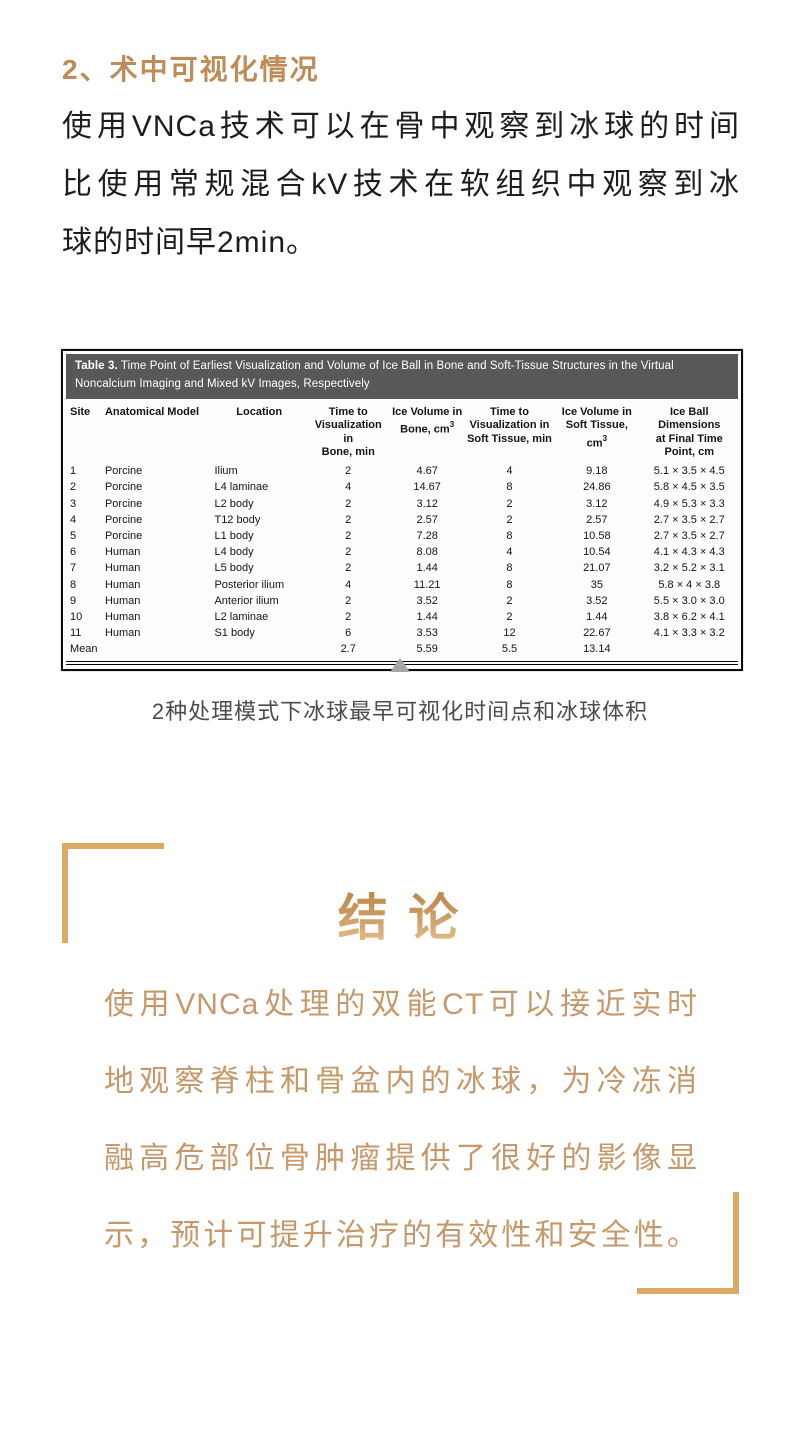 The width and height of the screenshot is (800, 1432). Describe the element at coordinates (402, 553) in the screenshot. I see `table-row: 6 Human L4 body 2 8.08 4 10.54 4.1 × 4.3 × 4.3` at that location.